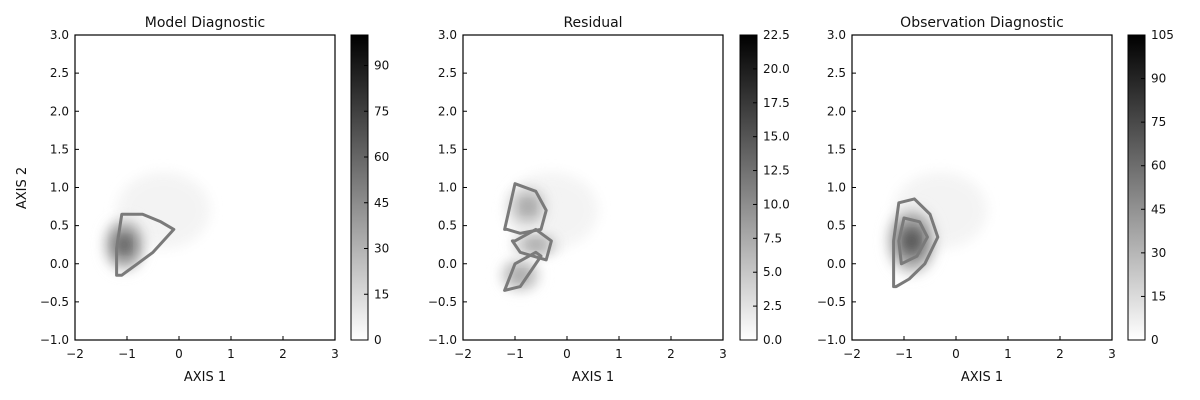 Image resolution: width=1200 pixels, height=400 pixels. Describe the element at coordinates (592, 23) in the screenshot. I see `panel-title: Residual` at that location.